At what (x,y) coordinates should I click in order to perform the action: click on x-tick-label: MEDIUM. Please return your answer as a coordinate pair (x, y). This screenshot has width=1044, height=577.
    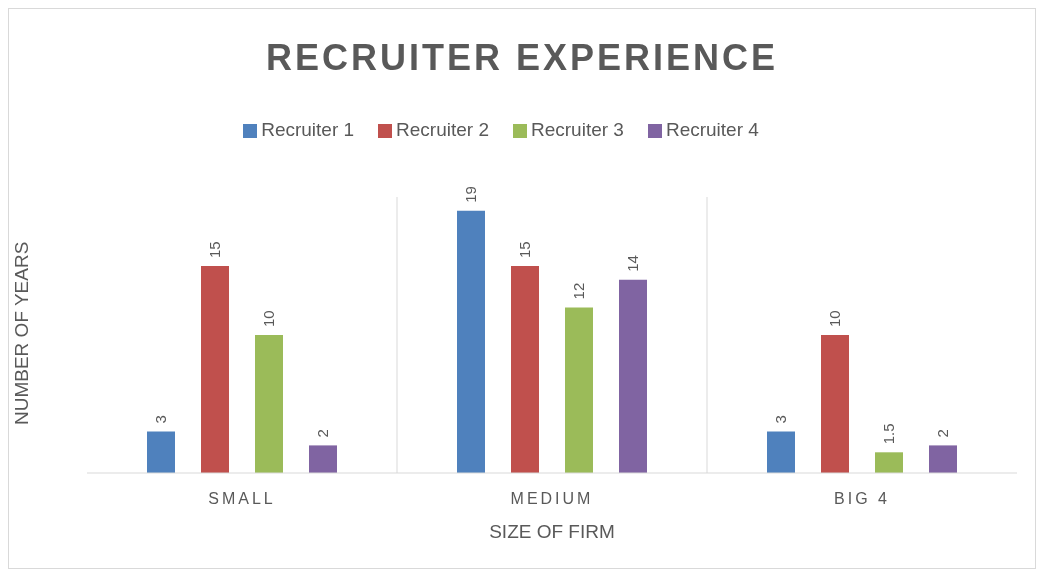
    Looking at the image, I should click on (552, 499).